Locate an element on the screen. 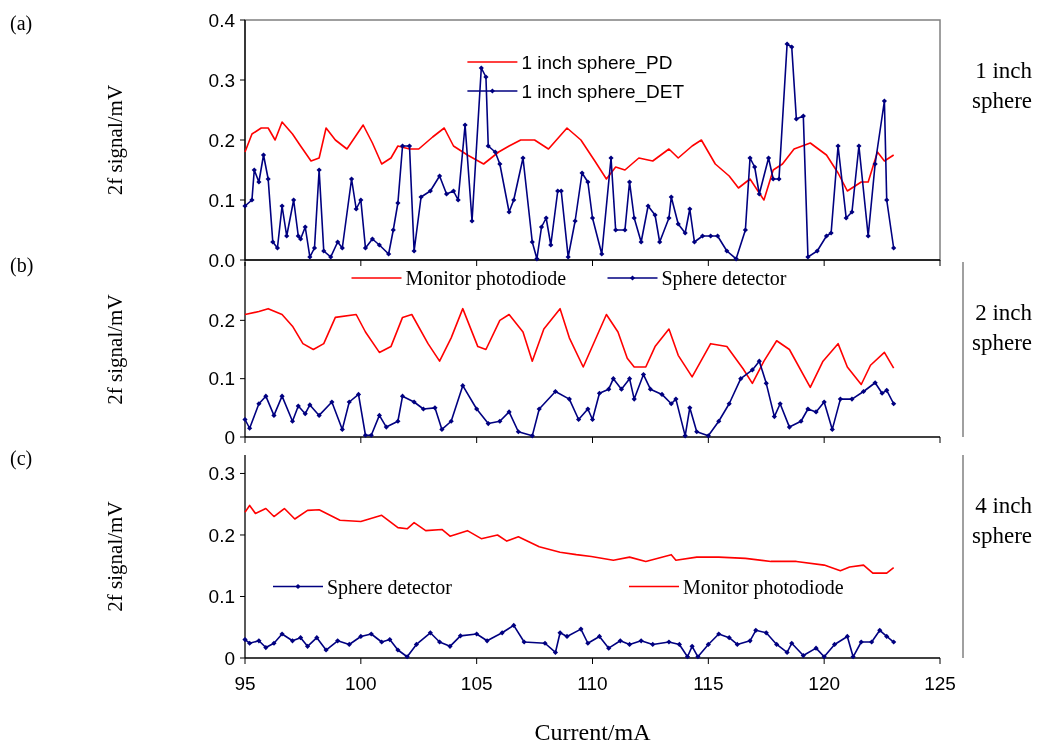 This screenshot has height=750, width=1041. text: 4 inch sphere is located at coordinates (1002, 520).